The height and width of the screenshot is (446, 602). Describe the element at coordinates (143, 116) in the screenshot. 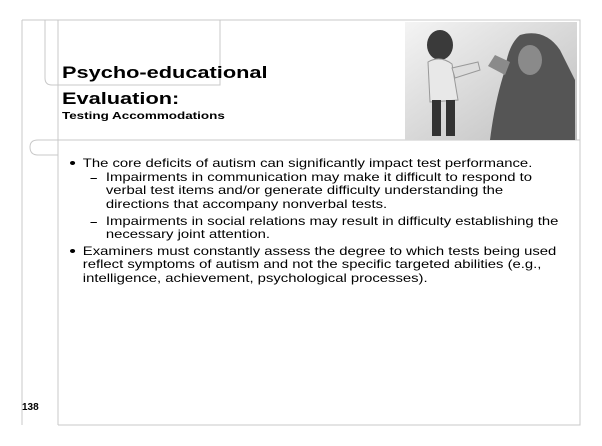

I see `slide-subtitle: Testing Accommodations` at that location.